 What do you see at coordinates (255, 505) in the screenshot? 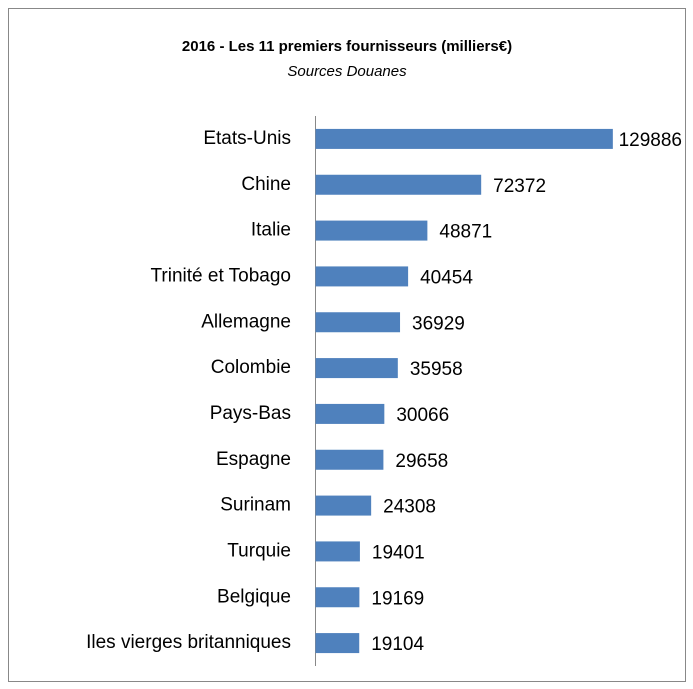
I see `category-label: Surinam` at bounding box center [255, 505].